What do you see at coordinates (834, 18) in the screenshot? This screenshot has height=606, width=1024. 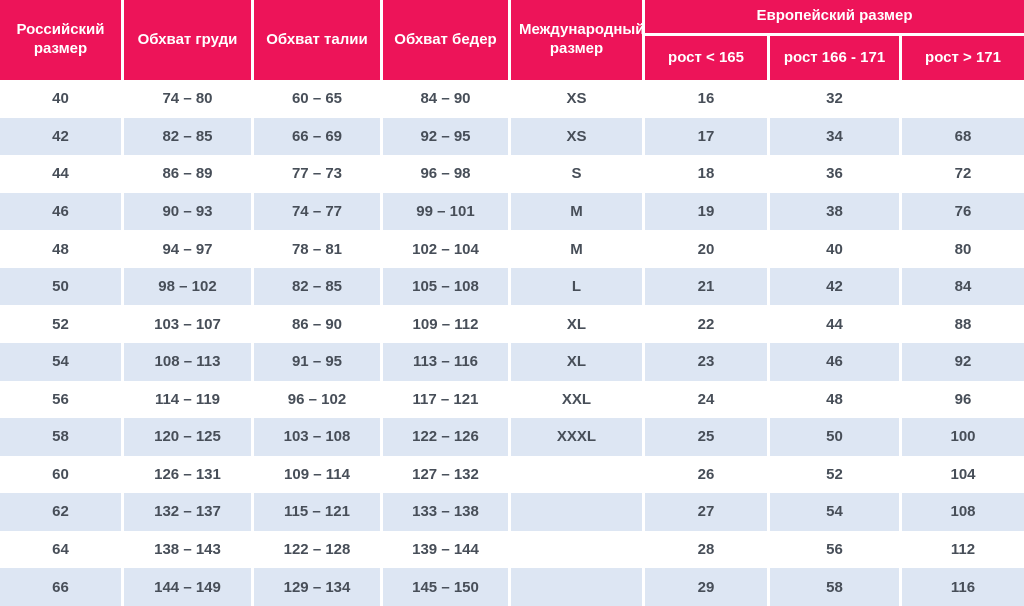 I see `header-european-size: Европейский размер` at bounding box center [834, 18].